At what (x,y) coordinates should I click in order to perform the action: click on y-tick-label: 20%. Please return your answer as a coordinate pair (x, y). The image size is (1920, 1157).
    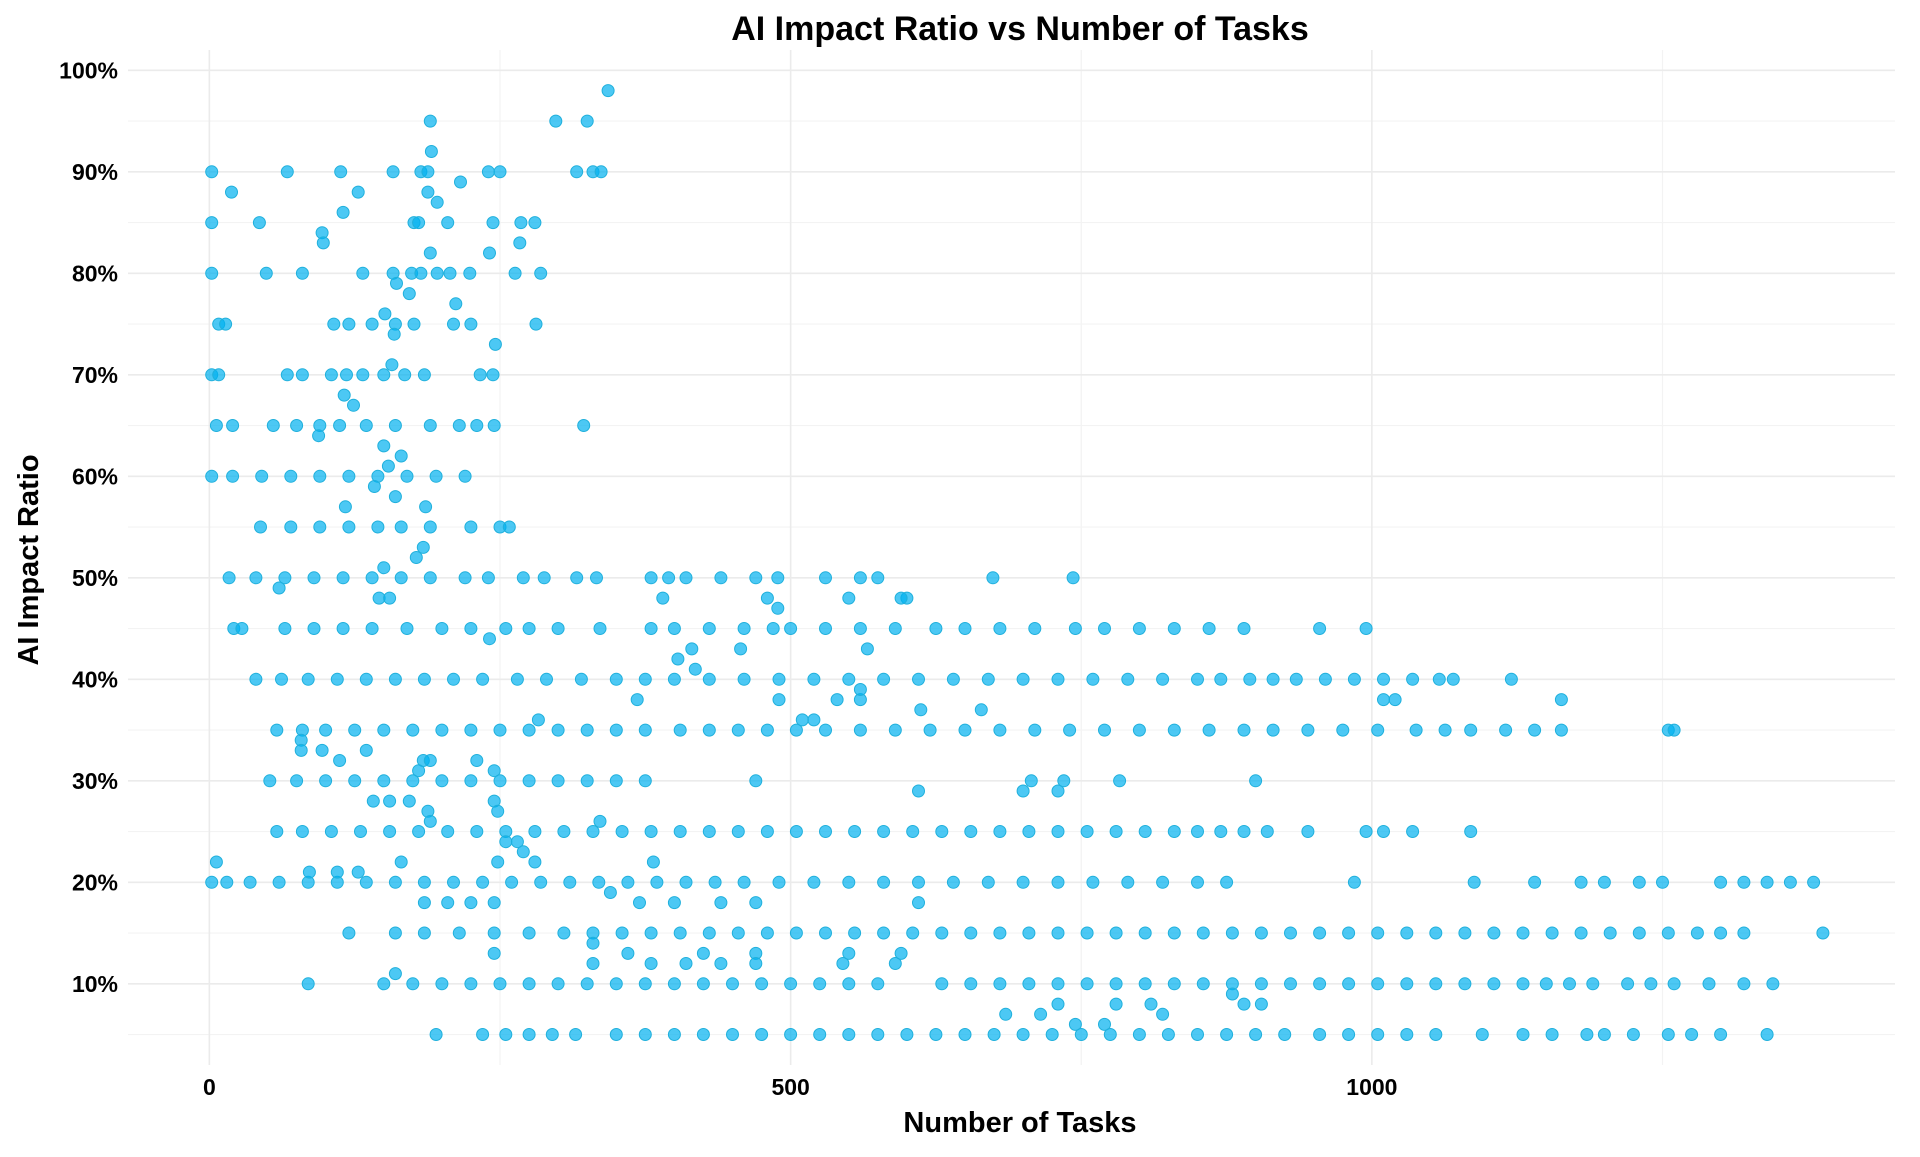
    Looking at the image, I should click on (95, 882).